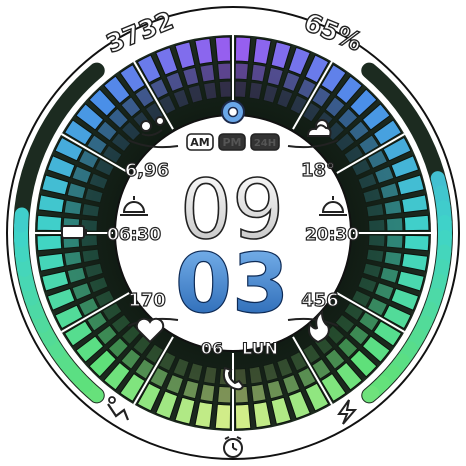  What do you see at coordinates (233, 447) in the screenshot?
I see `alarm-icon` at bounding box center [233, 447].